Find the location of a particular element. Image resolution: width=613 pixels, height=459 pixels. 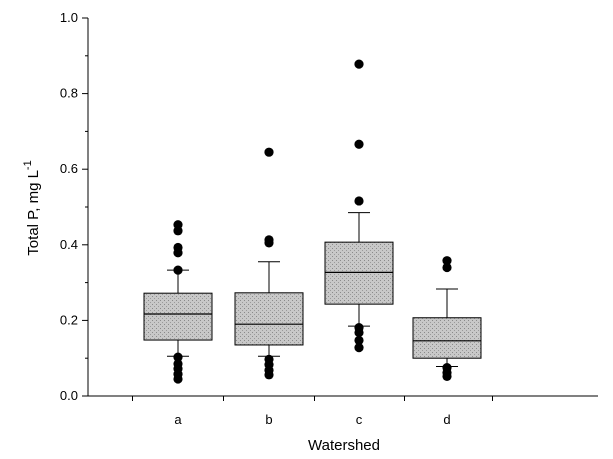

box-b is located at coordinates (269, 263).